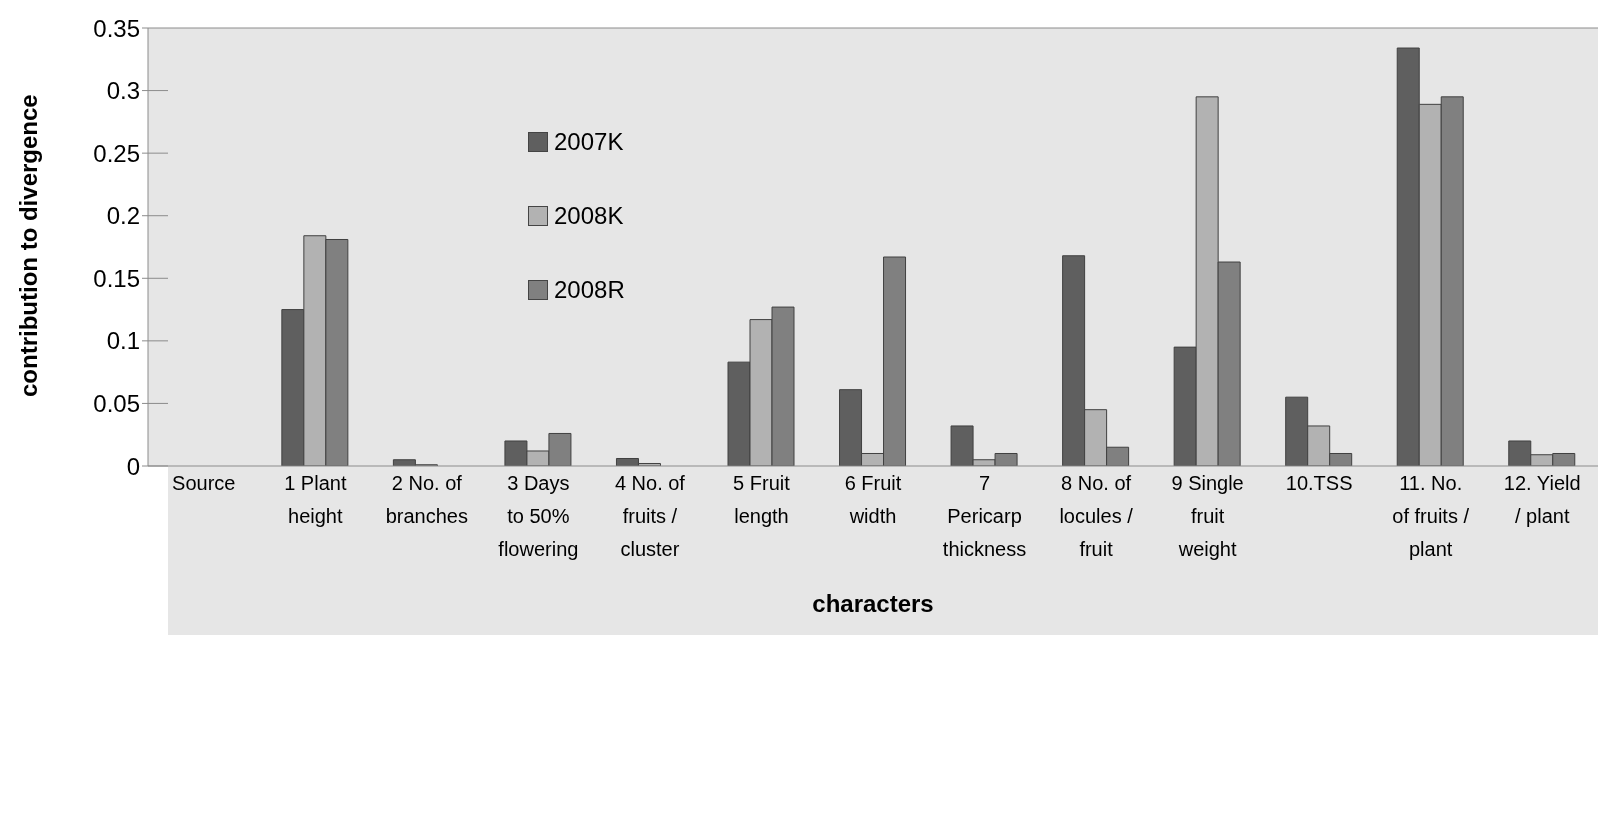 This screenshot has width=1610, height=820. I want to click on y-tick-label: 0, so click(133, 466).